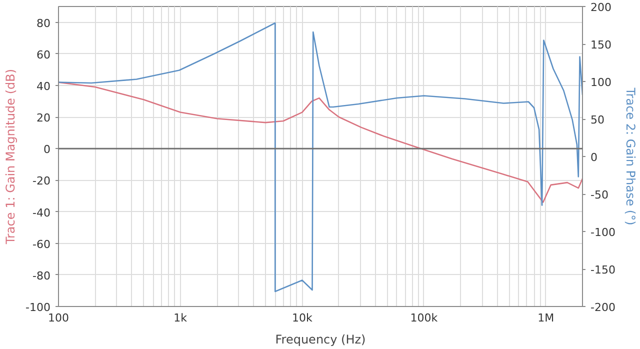 The height and width of the screenshot is (349, 640). What do you see at coordinates (597, 120) in the screenshot?
I see `y2-tick-label: 50` at bounding box center [597, 120].